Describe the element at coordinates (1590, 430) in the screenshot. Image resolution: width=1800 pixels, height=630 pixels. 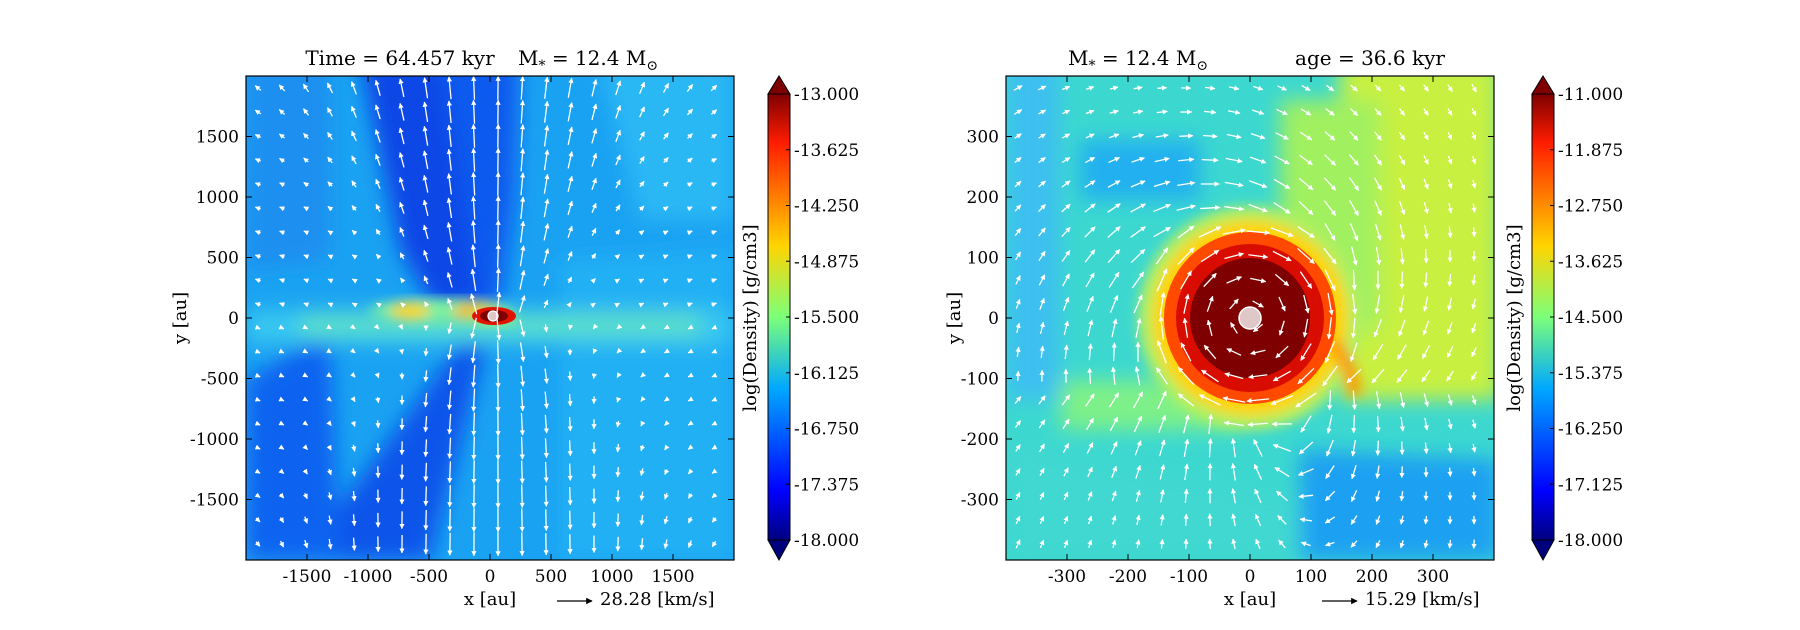
I see `colorbar-tick-label: -16.250` at that location.